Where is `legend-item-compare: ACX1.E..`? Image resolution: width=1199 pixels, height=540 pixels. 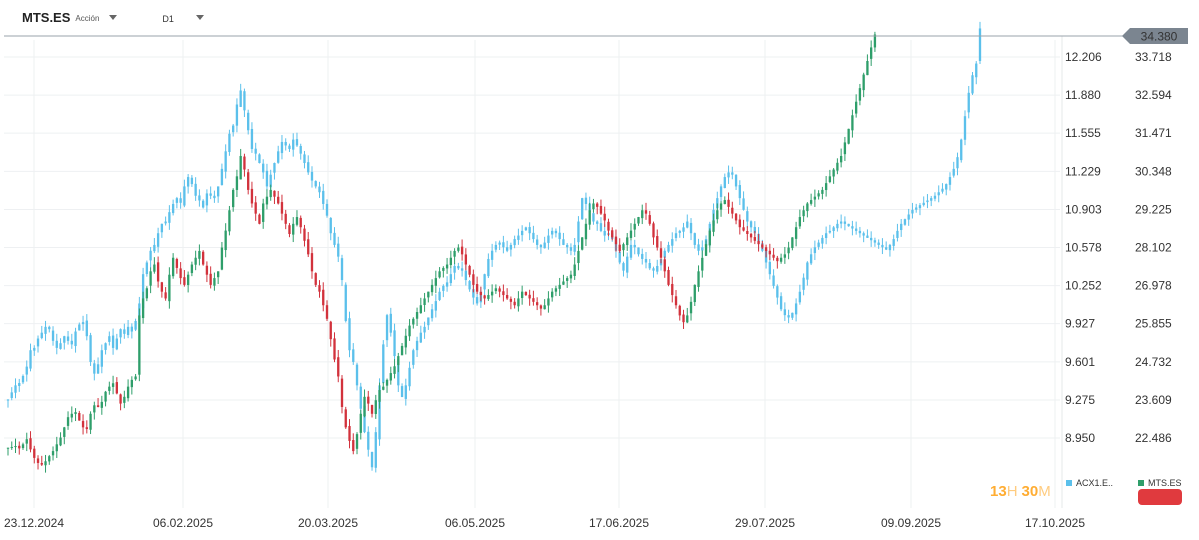
legend-item-compare: ACX1.E.. is located at coordinates (1089, 483).